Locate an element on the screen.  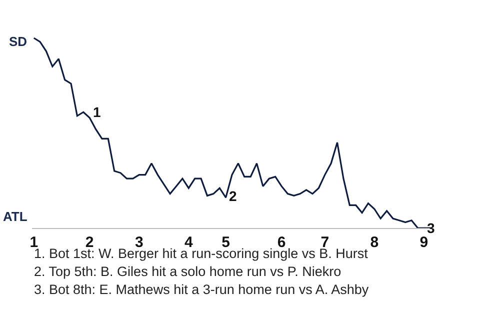
x-tick-label: 8 is located at coordinates (374, 242).